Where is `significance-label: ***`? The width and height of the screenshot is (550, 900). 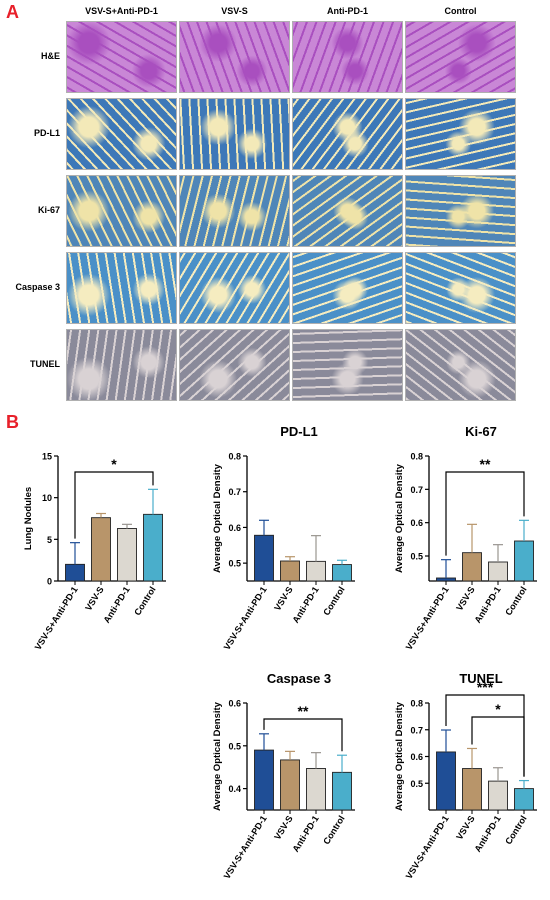 significance-label: *** is located at coordinates (485, 687).